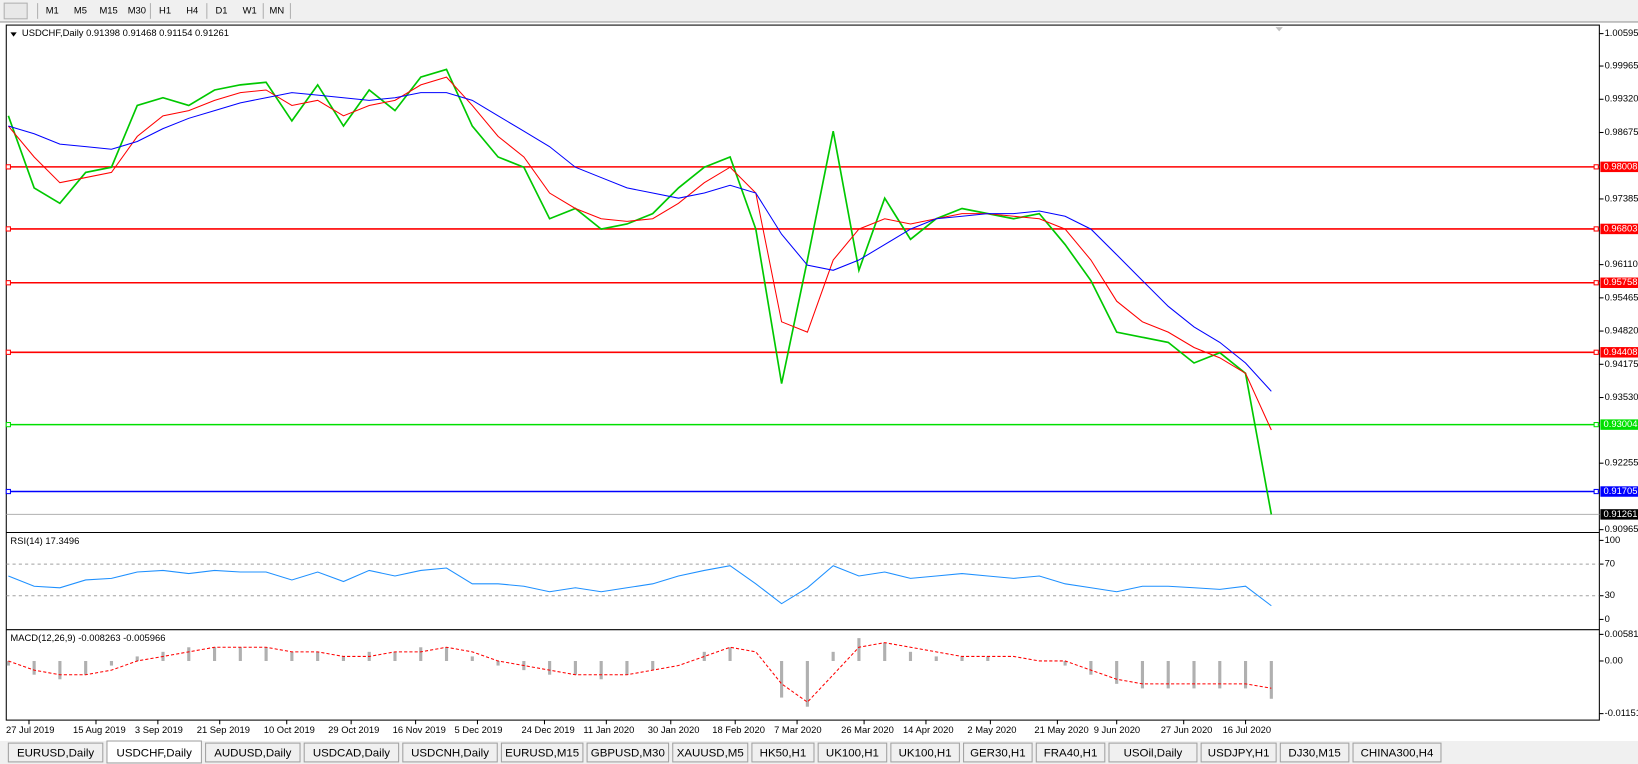 This screenshot has width=1638, height=764. I want to click on tab-label: GBPUSD,M30, so click(628, 754).